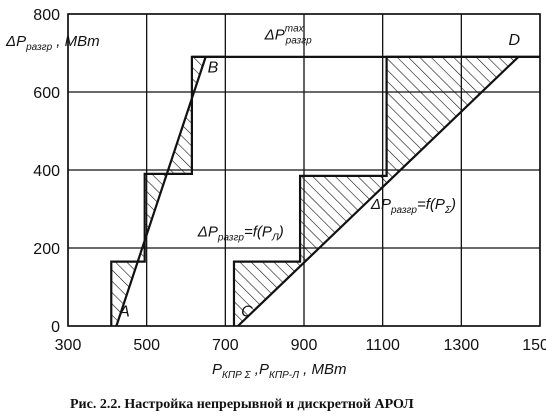 The height and width of the screenshot is (416, 546). I want to click on y-tick-label: 400, so click(46, 171).